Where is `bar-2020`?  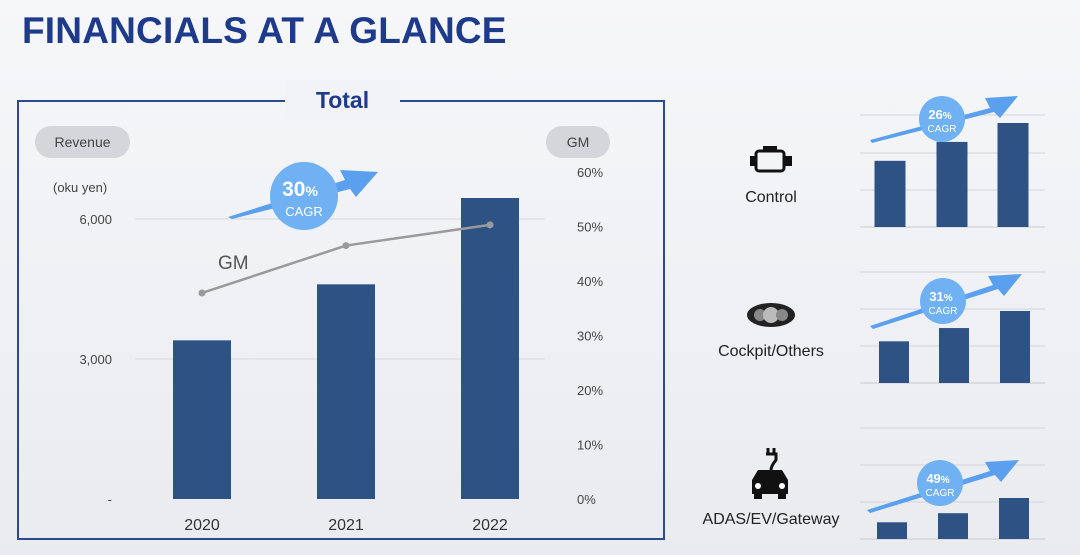 bar-2020 is located at coordinates (202, 419).